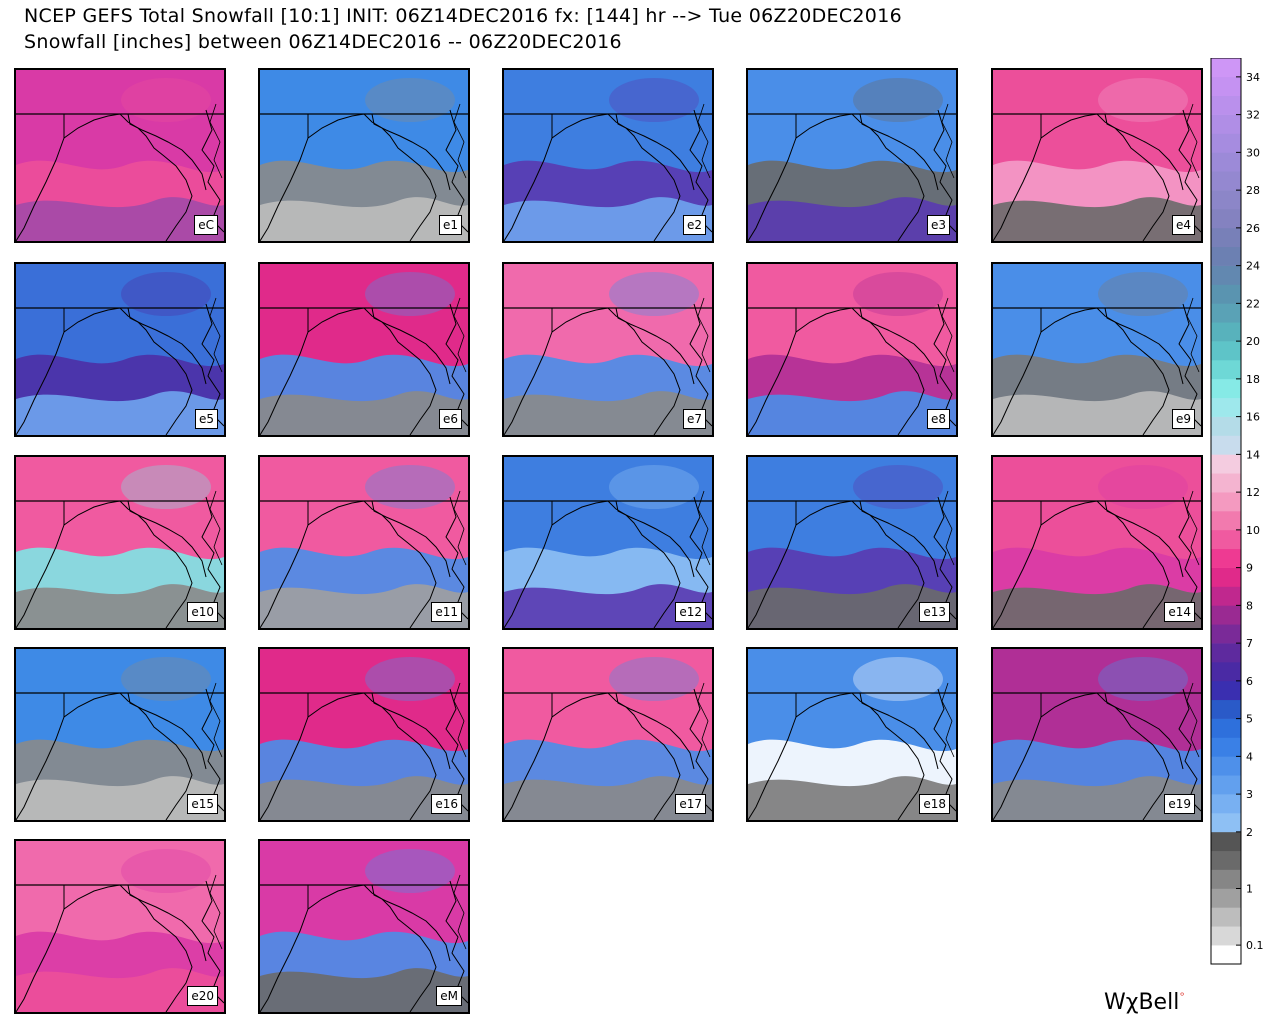 The width and height of the screenshot is (1280, 1024). What do you see at coordinates (1249, 605) in the screenshot?
I see `colorbar-tick-label: 8` at bounding box center [1249, 605].